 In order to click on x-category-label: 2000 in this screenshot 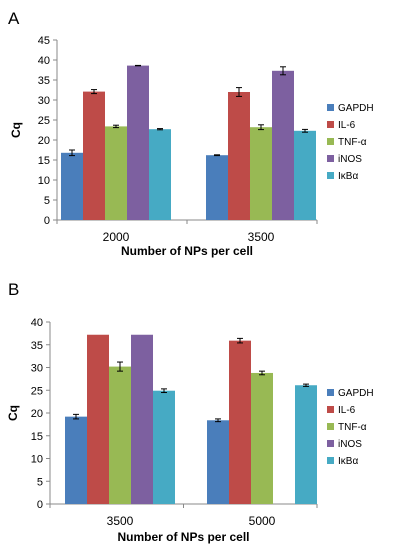, I will do `click(116, 237)`.